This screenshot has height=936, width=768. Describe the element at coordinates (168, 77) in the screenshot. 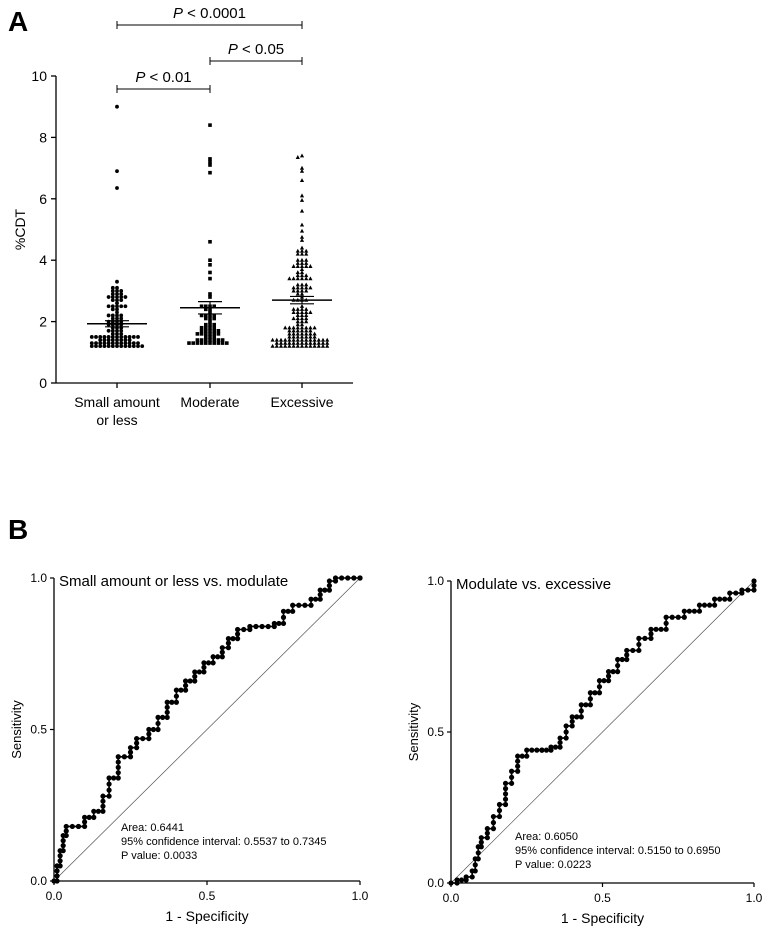

I see `p-threshold: < 0.01` at that location.